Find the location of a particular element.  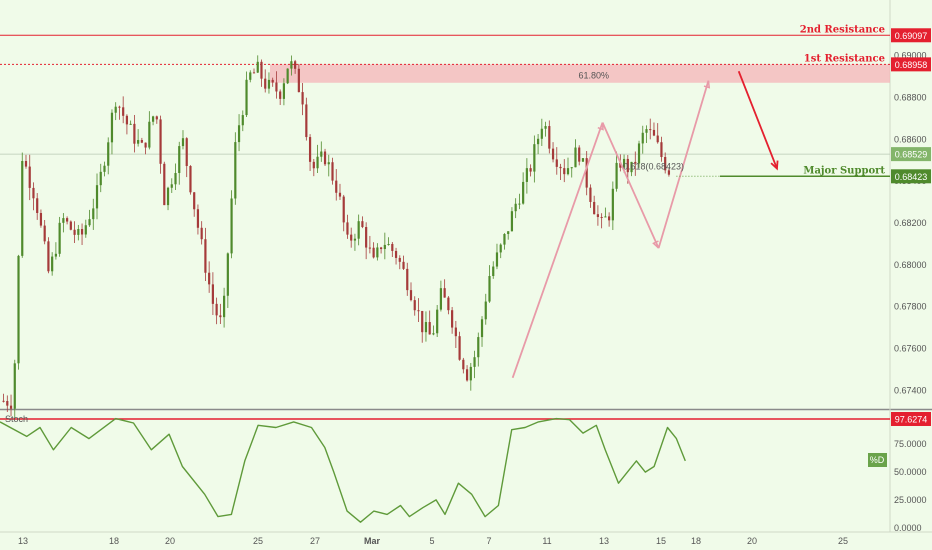

fib-retracement-label: 0.618(0.68423) is located at coordinates (653, 167).